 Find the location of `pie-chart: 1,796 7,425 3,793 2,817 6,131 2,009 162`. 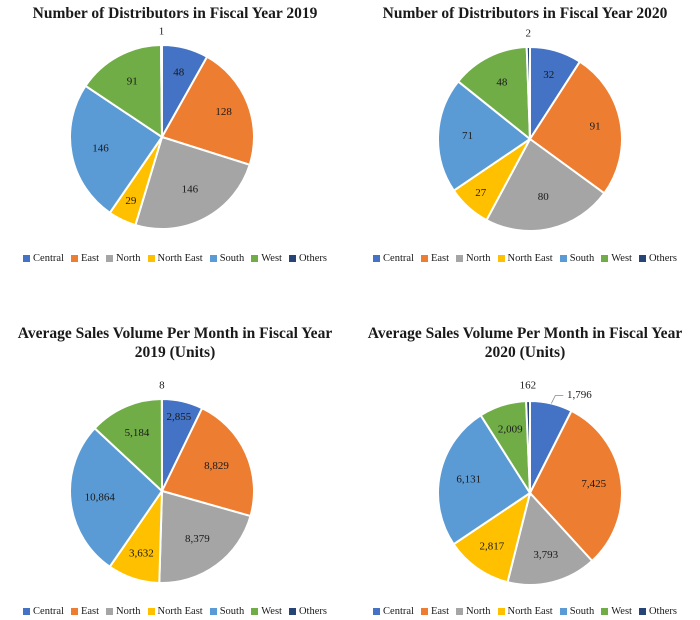

pie-chart: 1,796 7,425 3,793 2,817 6,131 2,009 162 is located at coordinates (530, 483).